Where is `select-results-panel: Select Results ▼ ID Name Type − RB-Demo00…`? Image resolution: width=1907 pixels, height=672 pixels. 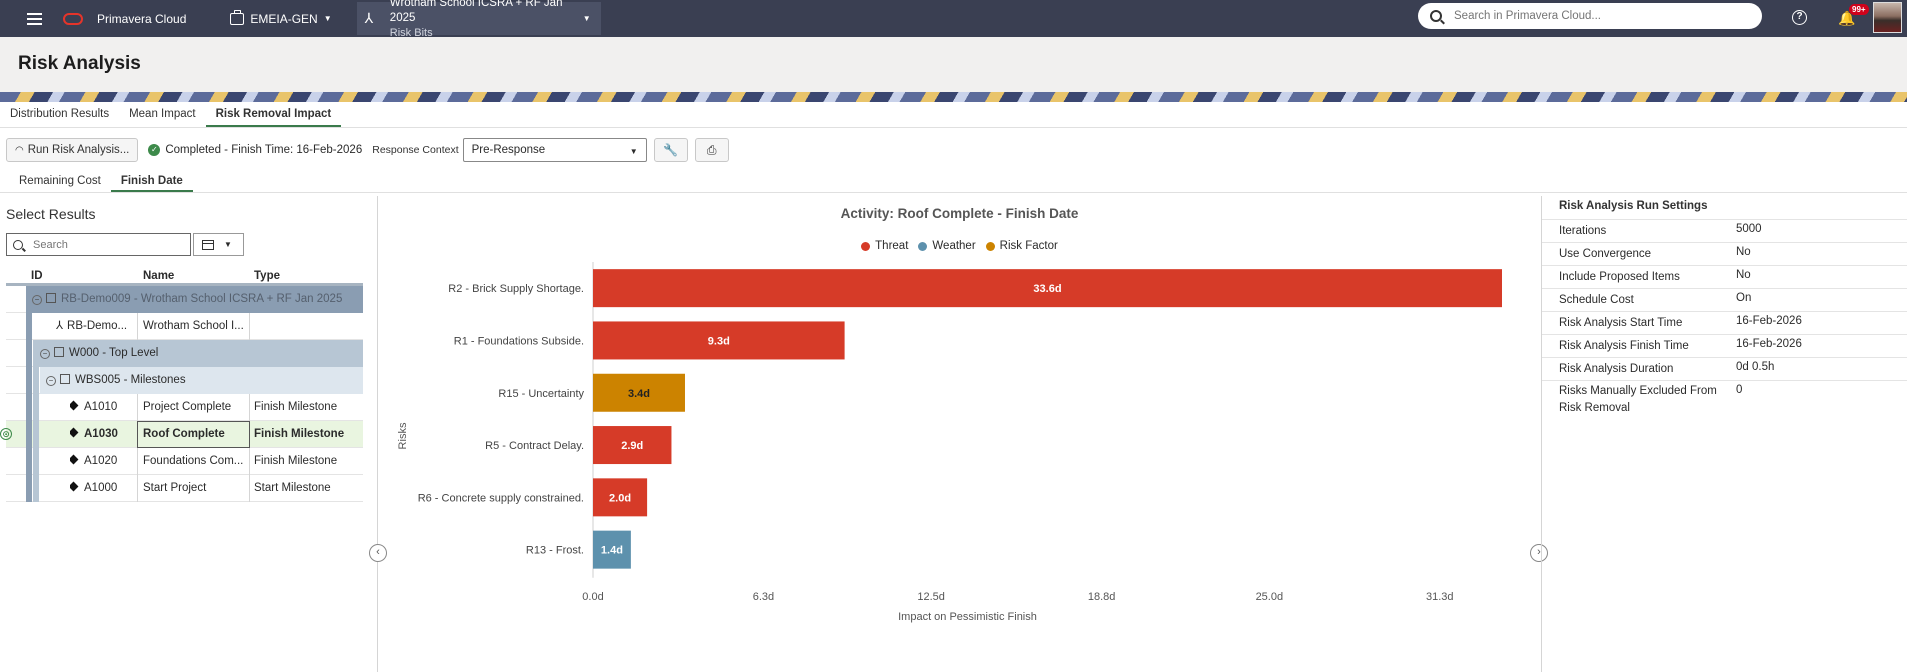
select-results-panel: Select Results ▼ ID Name Type − RB-Demo00… is located at coordinates (189, 434).